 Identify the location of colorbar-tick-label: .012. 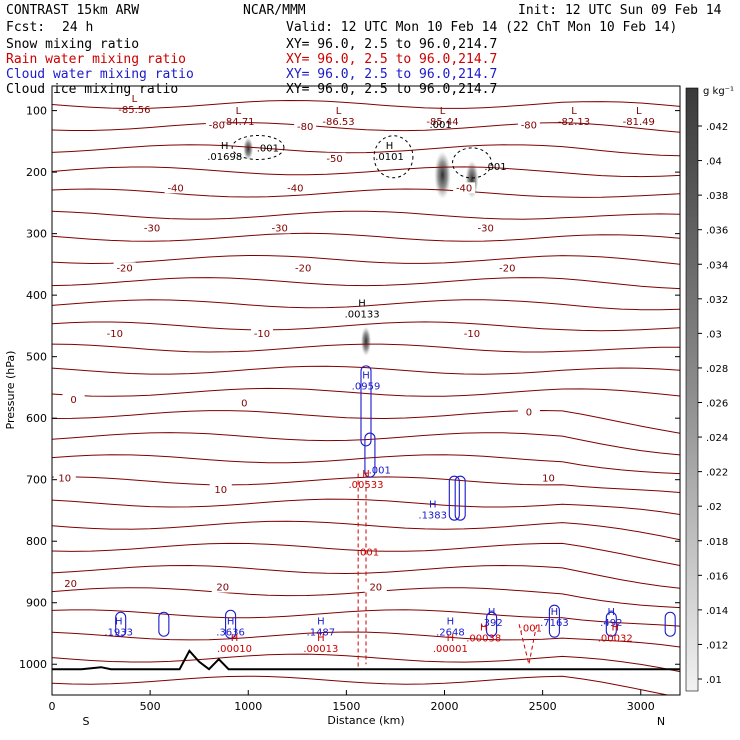
(717, 645).